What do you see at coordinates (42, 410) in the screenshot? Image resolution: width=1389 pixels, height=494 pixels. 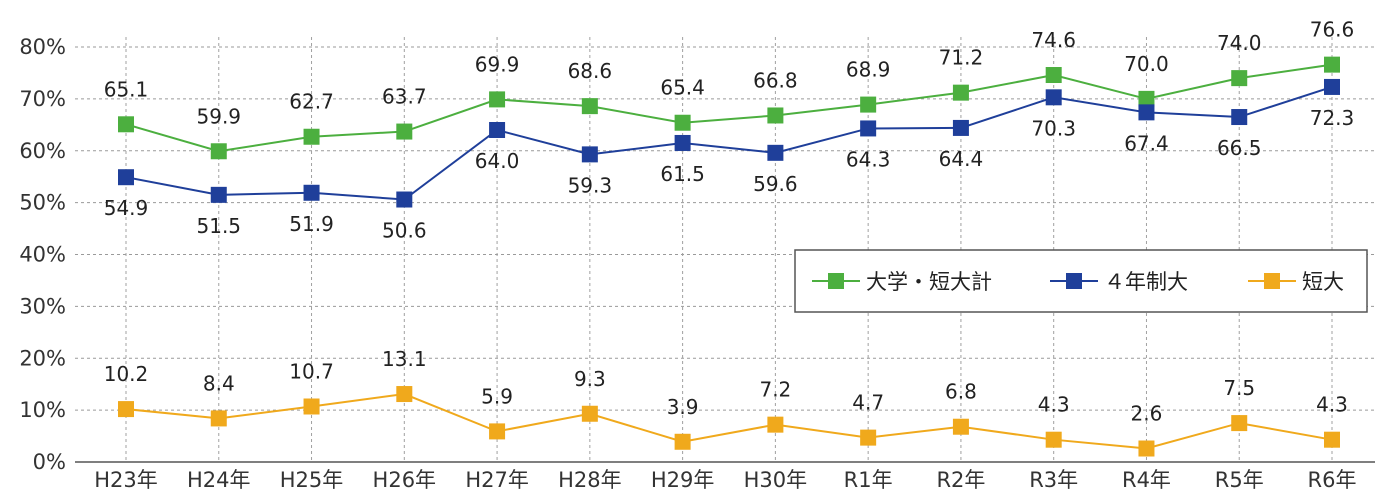 I see `y-tick-label: 10%` at bounding box center [42, 410].